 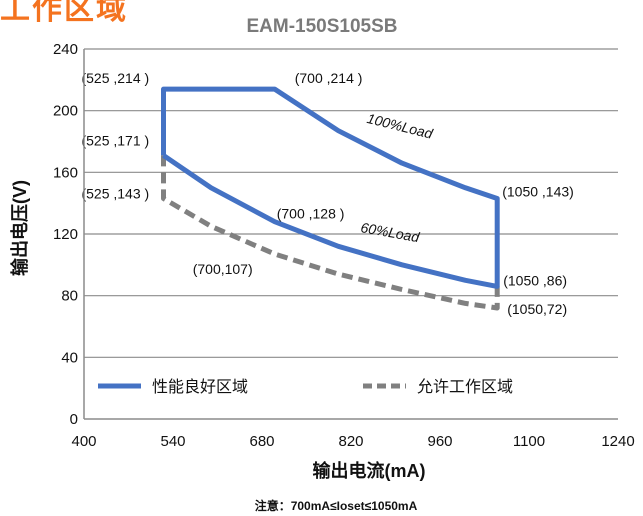 What do you see at coordinates (537, 309) in the screenshot?
I see `point-annotation: (1050,72)` at bounding box center [537, 309].